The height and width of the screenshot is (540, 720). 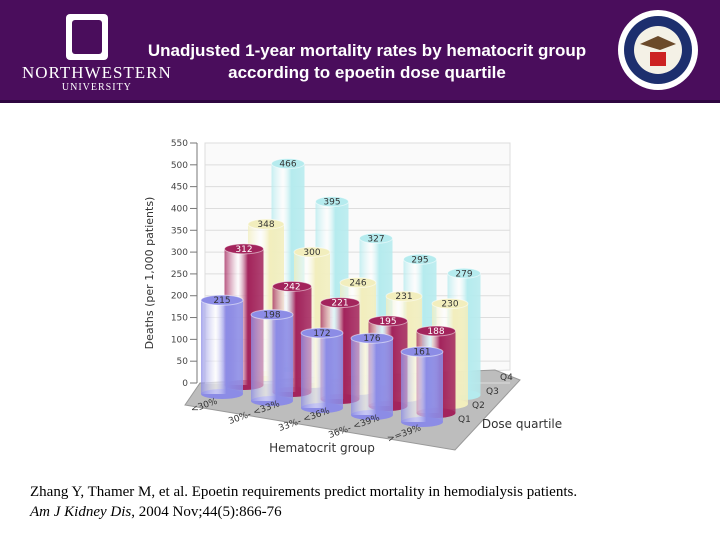 What do you see at coordinates (179, 275) in the screenshot?
I see `y-tick-label: 250` at bounding box center [179, 275].